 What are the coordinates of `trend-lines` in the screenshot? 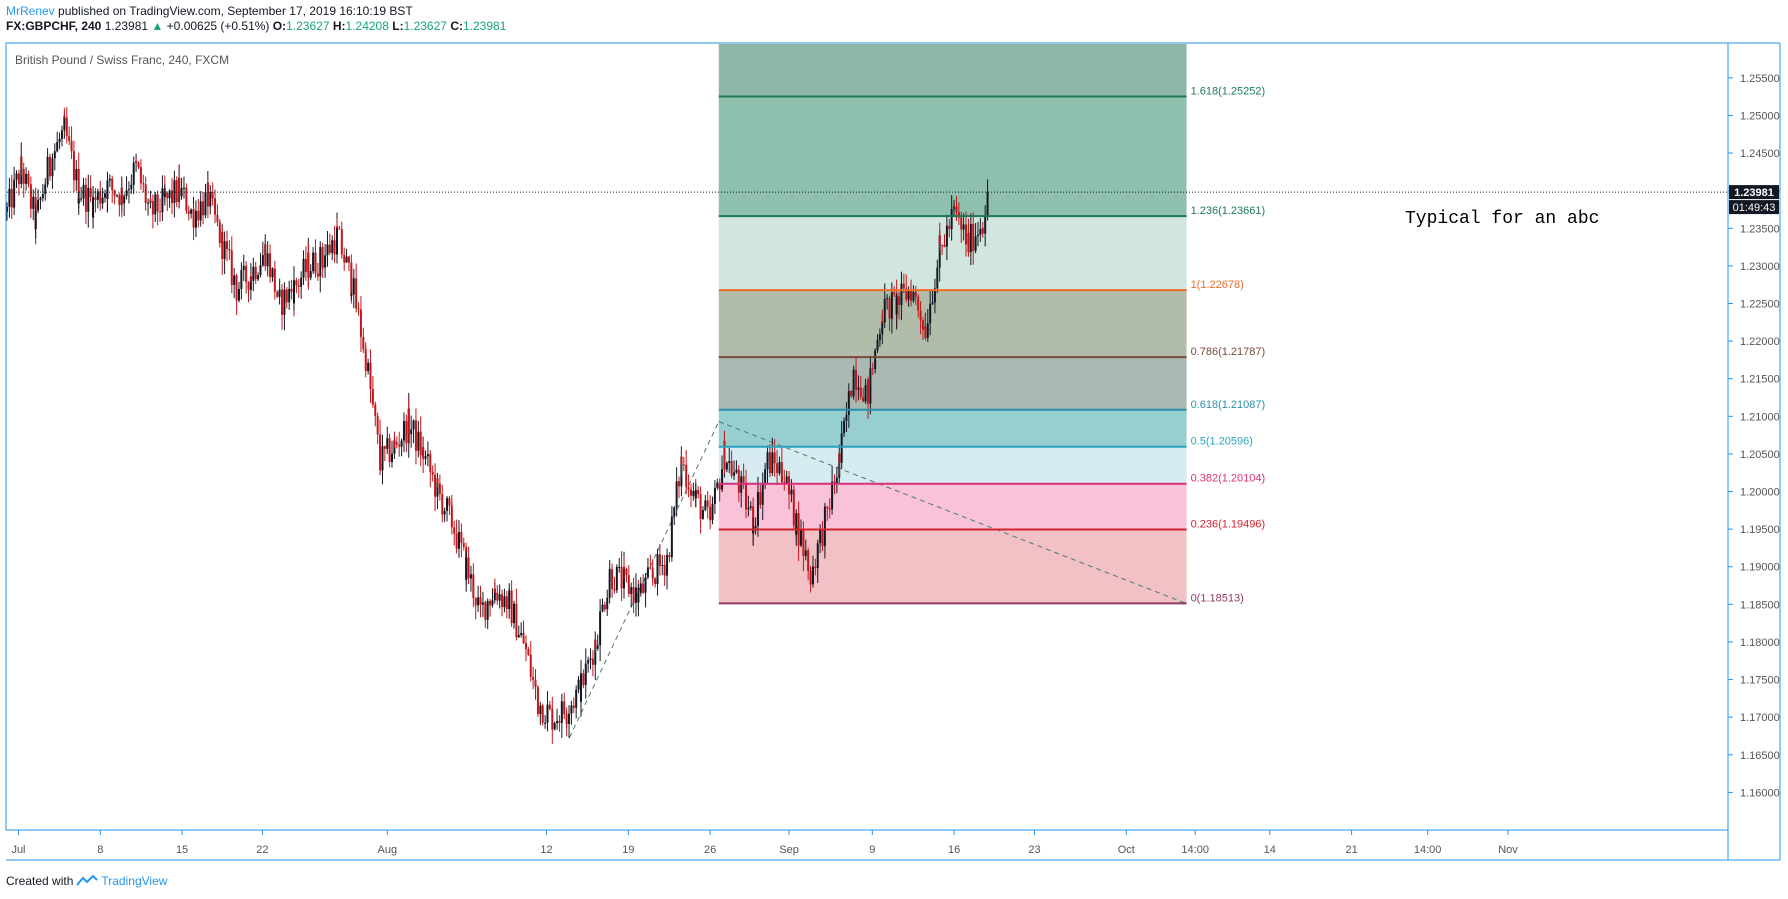 It's located at (878, 579).